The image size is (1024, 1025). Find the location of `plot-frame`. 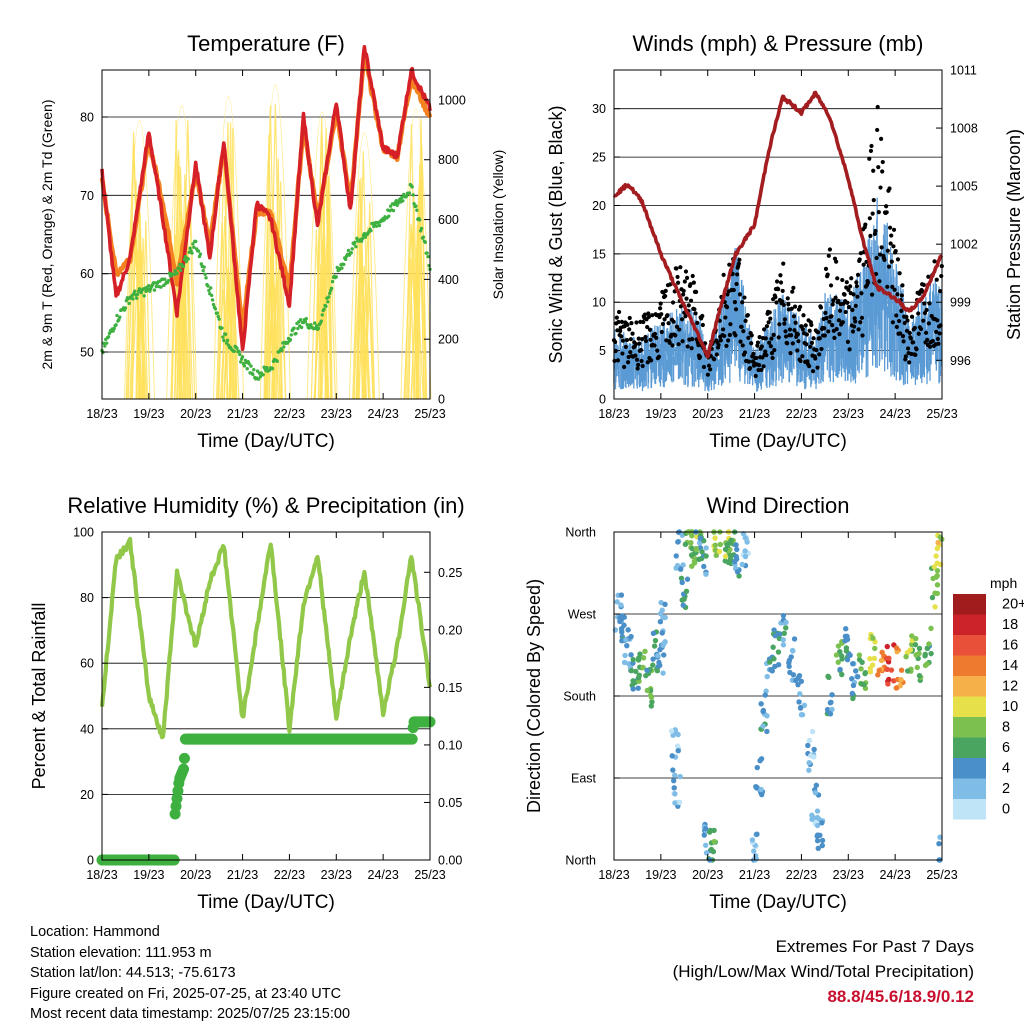

plot-frame is located at coordinates (266, 696).